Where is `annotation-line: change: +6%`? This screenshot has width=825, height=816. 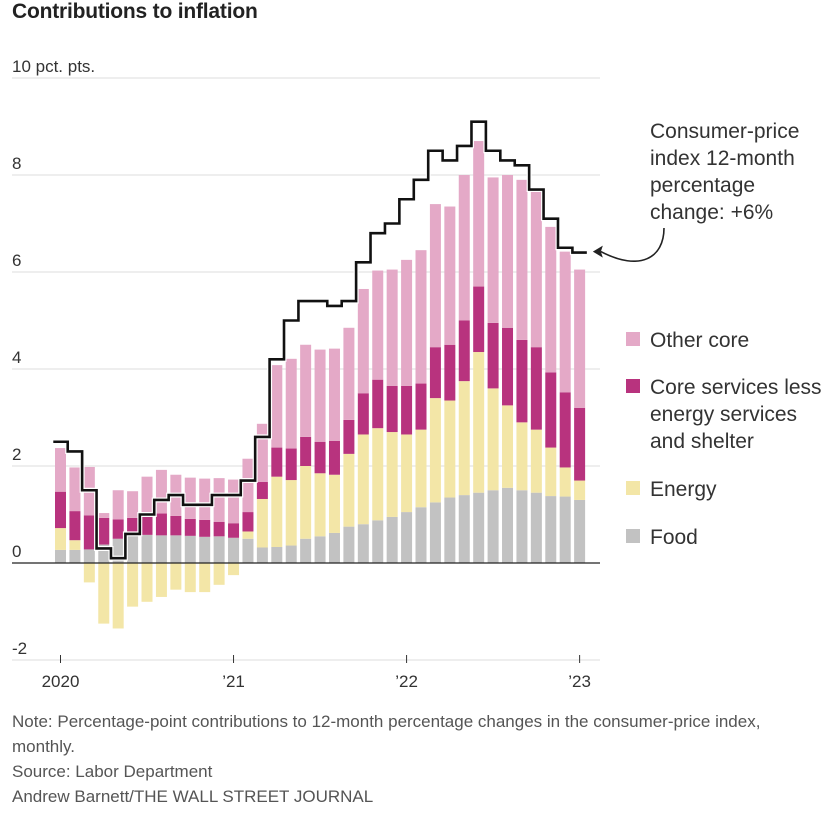
annotation-line: change: +6% is located at coordinates (711, 212).